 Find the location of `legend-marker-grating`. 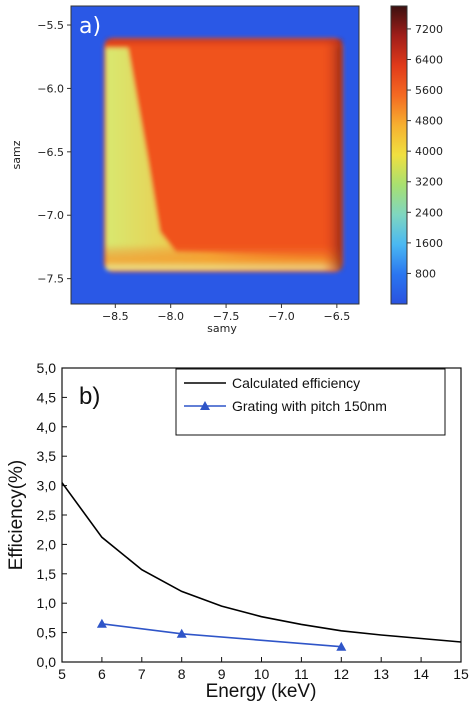

legend-marker-grating is located at coordinates (205, 405).